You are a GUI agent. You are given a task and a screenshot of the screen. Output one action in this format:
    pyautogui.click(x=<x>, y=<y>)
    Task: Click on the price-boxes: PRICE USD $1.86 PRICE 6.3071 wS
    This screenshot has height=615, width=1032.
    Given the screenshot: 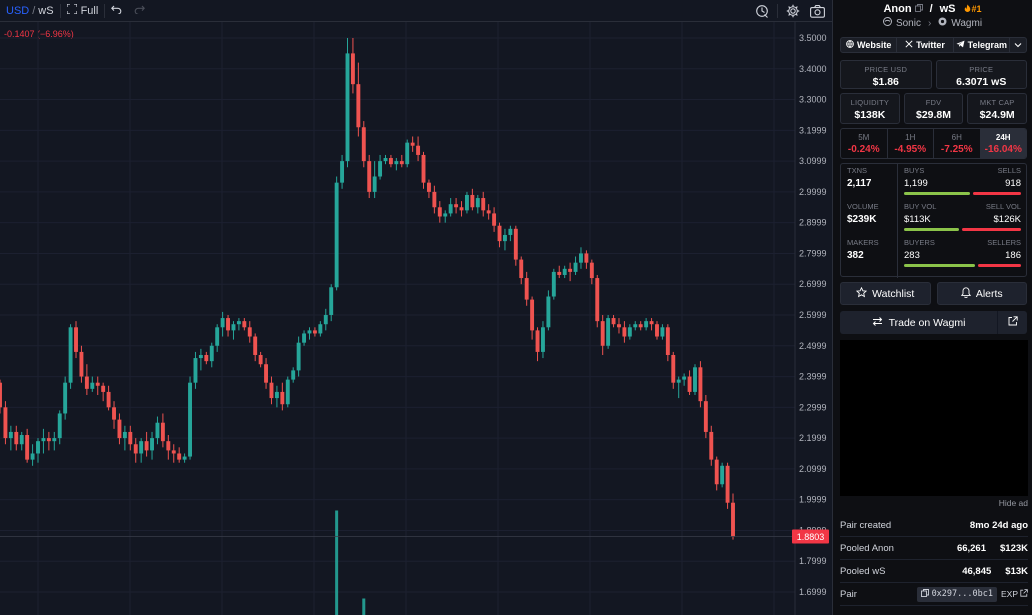 What is the action you would take?
    pyautogui.click(x=933, y=74)
    